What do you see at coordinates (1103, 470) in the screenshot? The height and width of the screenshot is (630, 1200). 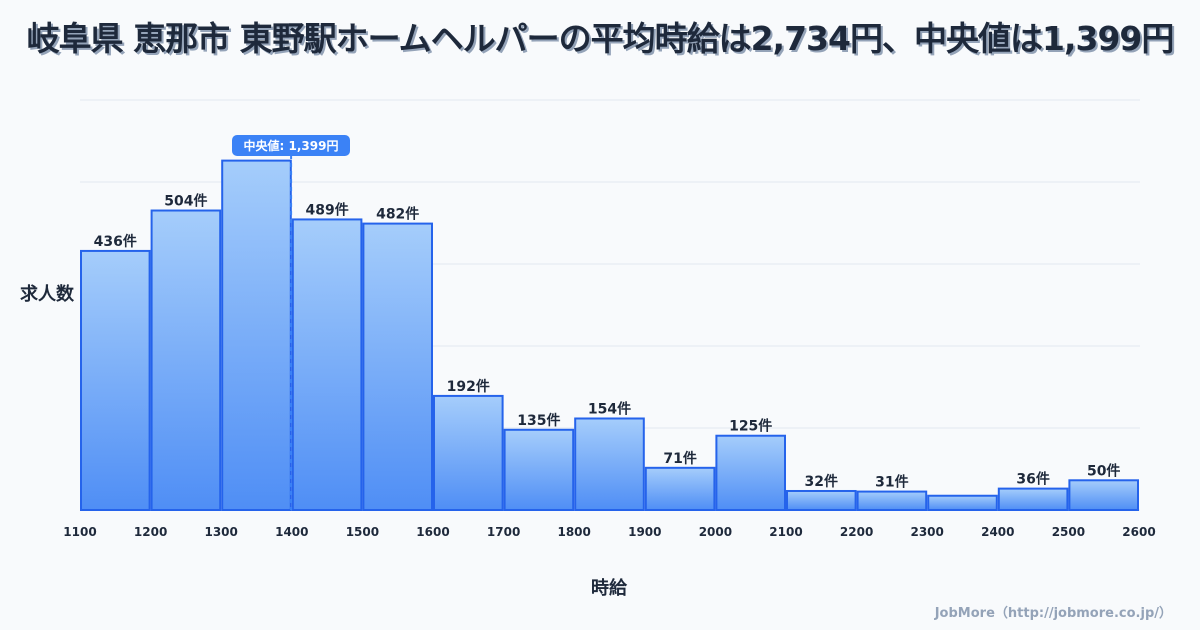 I see `bar-label: 50件` at bounding box center [1103, 470].